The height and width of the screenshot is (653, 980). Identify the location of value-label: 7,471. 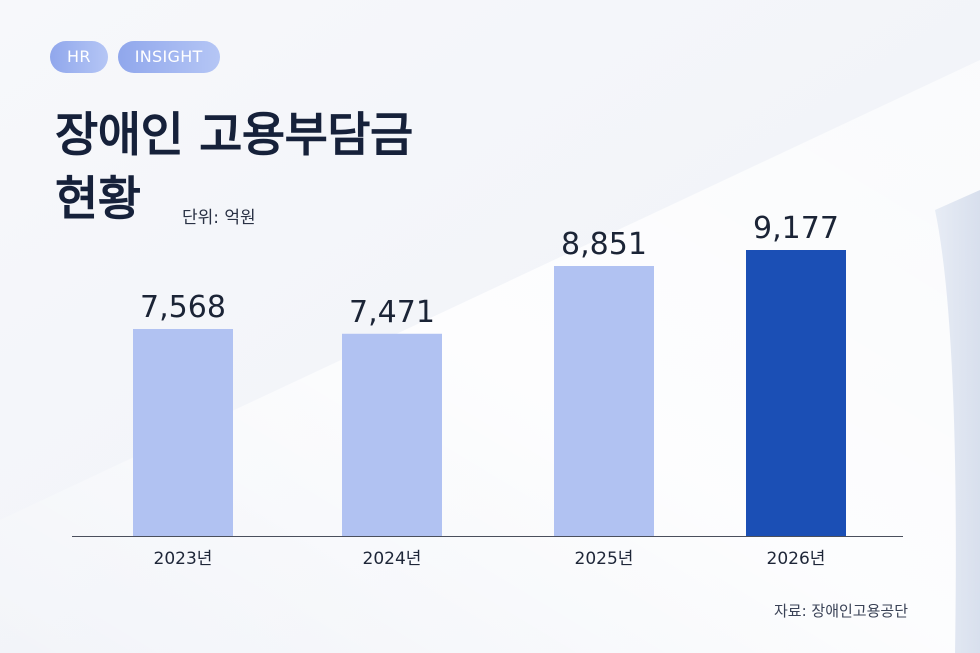
(392, 312).